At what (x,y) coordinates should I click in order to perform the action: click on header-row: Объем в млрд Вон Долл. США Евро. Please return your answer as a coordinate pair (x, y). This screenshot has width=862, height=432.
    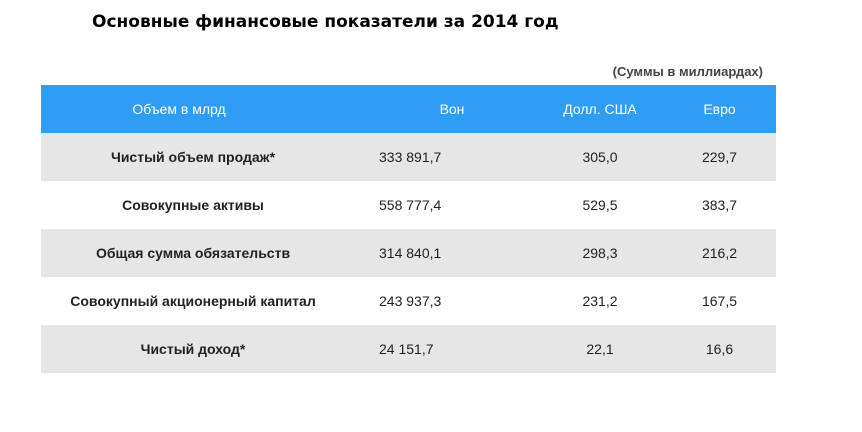
    Looking at the image, I should click on (408, 109).